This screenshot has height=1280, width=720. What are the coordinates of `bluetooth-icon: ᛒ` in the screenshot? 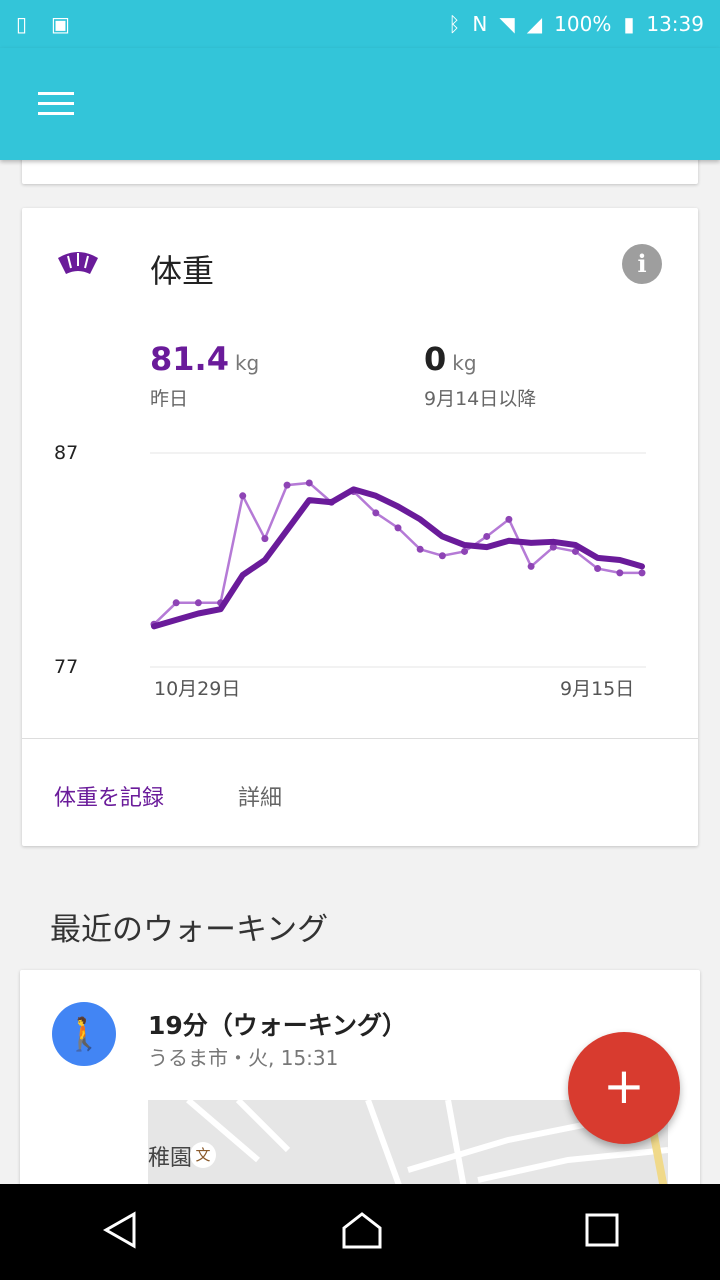 It's located at (454, 24).